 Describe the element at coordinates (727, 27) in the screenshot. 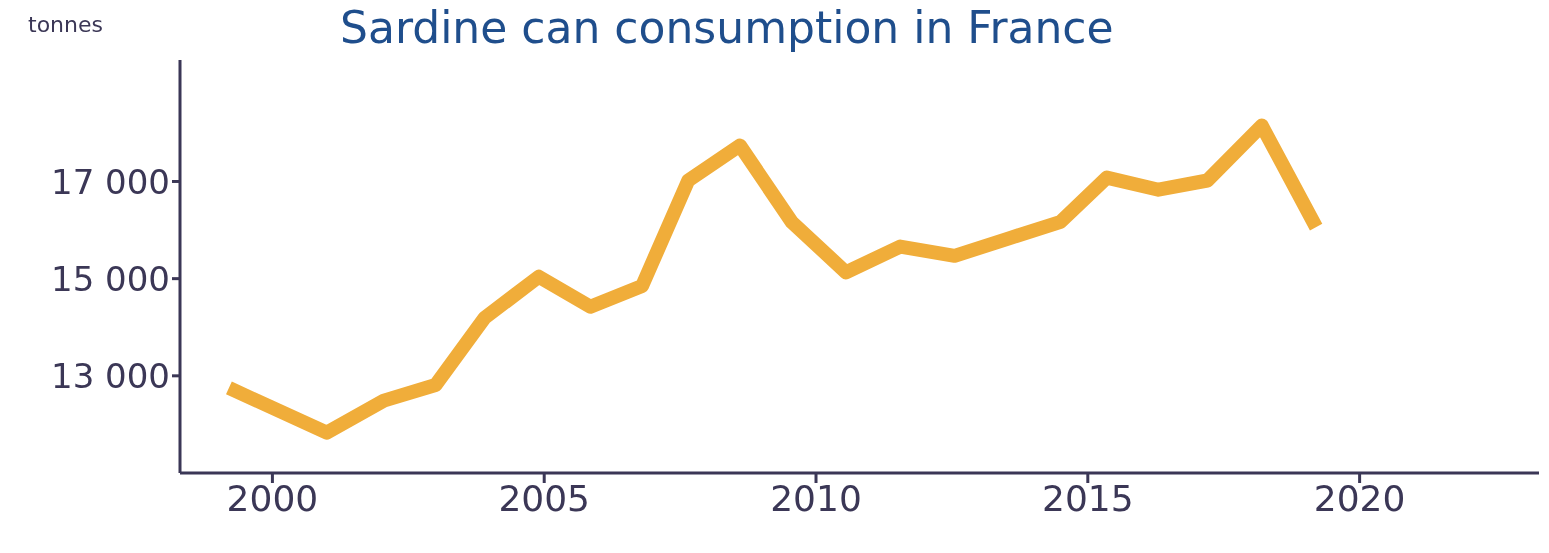

I see `chart-title: Sardine can consumption in France` at that location.